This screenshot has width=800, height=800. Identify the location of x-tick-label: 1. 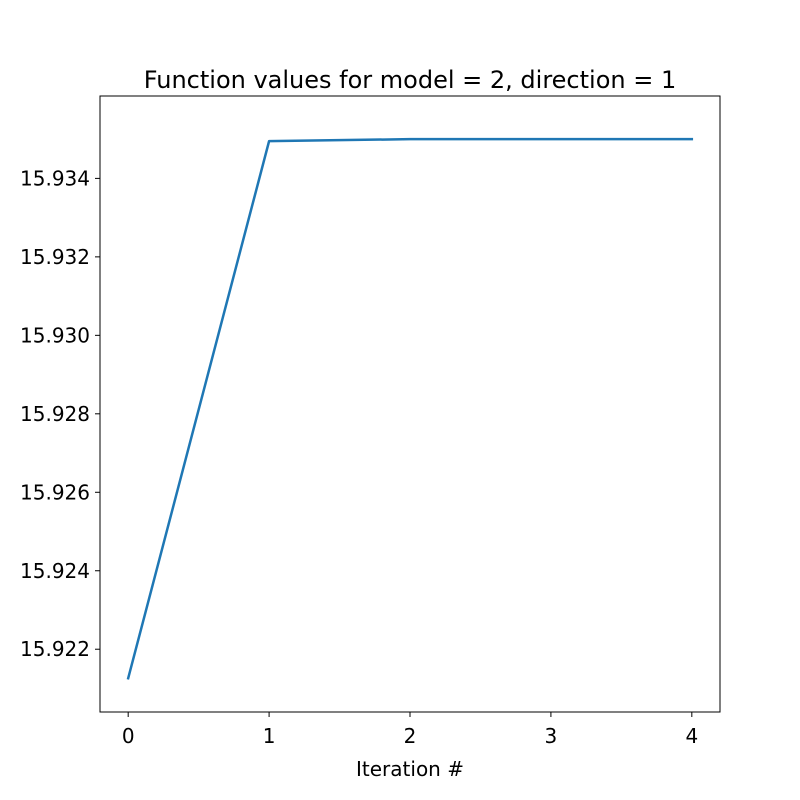
(269, 736).